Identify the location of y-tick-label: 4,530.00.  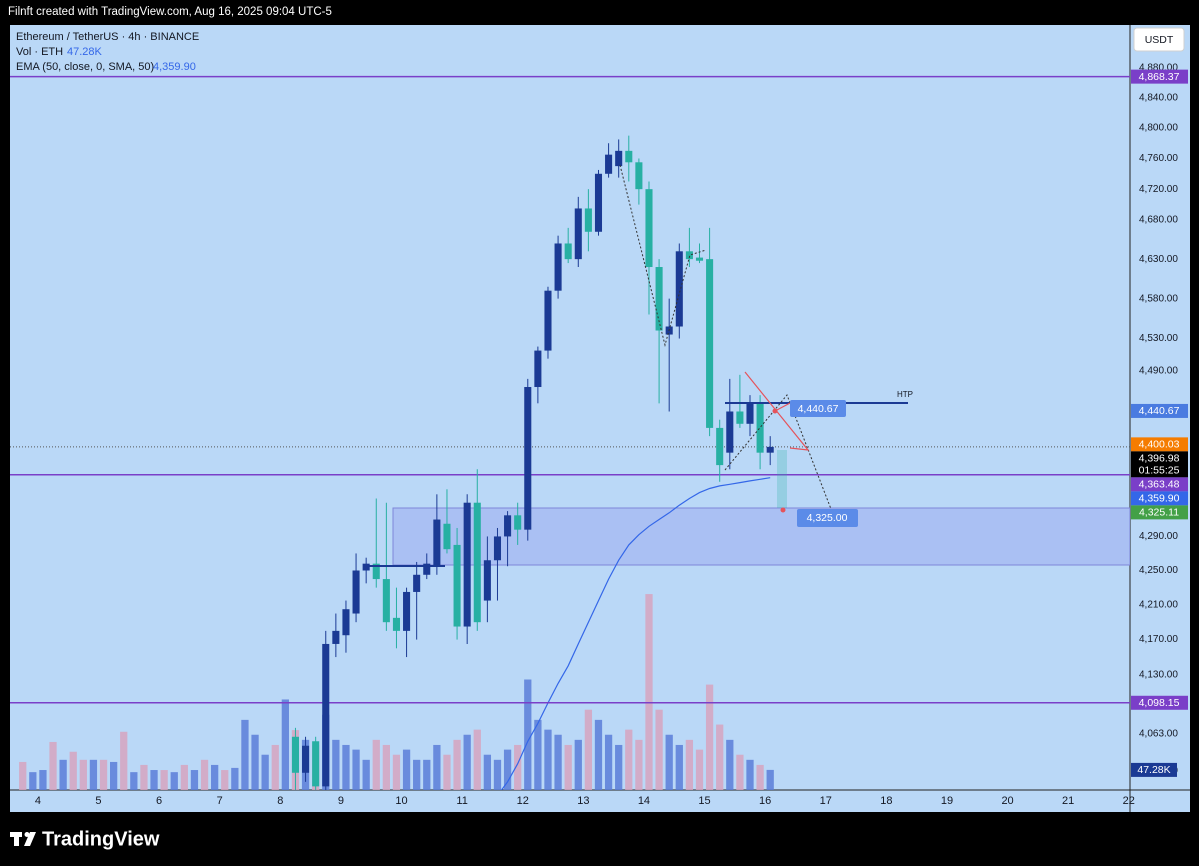
(1158, 338).